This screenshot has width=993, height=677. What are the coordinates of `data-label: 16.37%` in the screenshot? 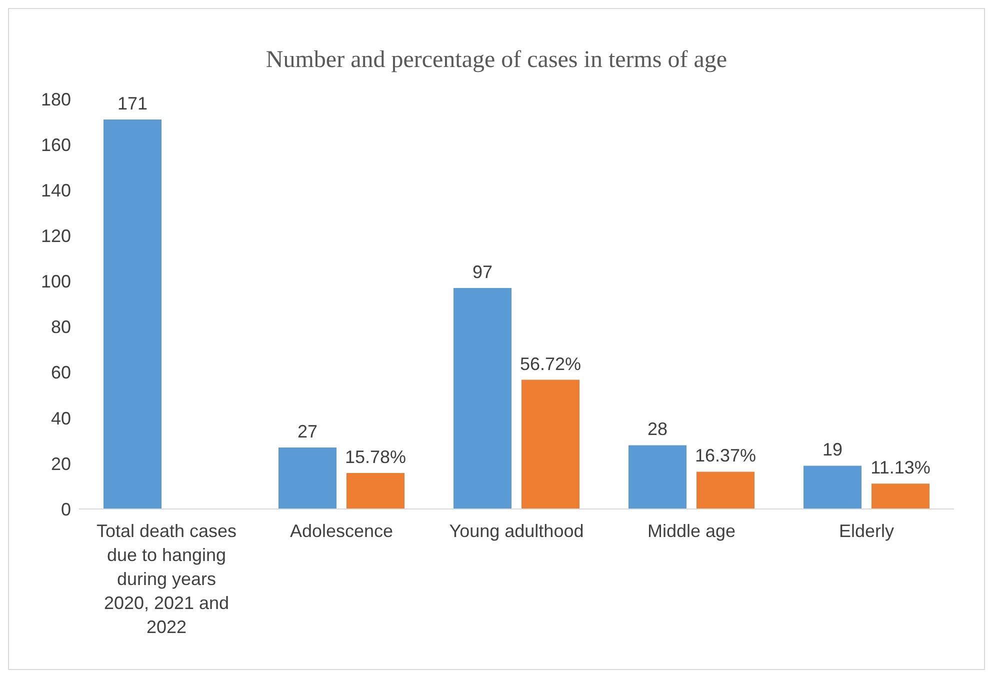 It's located at (725, 456).